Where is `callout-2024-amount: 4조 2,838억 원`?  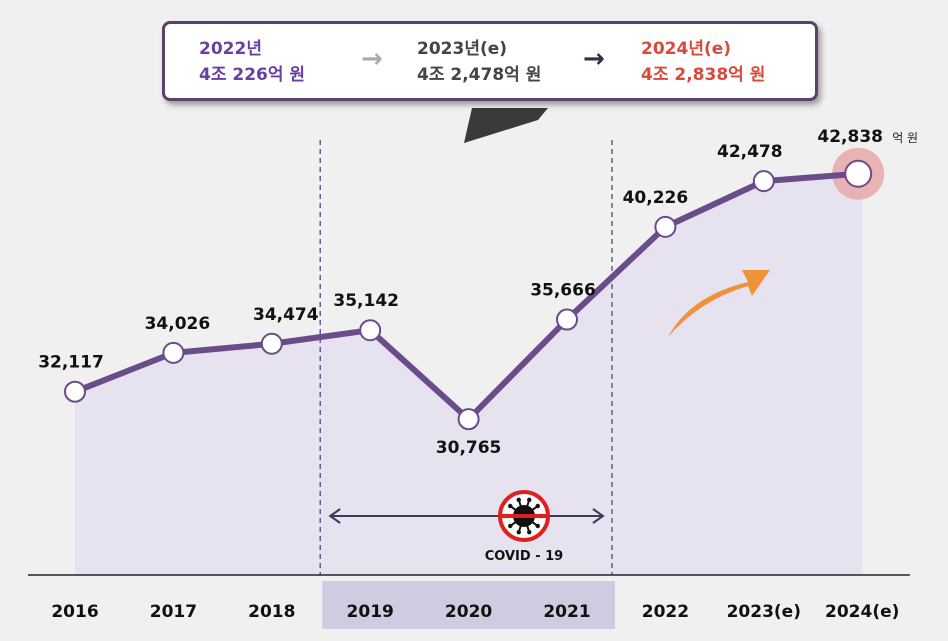 callout-2024-amount: 4조 2,838억 원 is located at coordinates (703, 75).